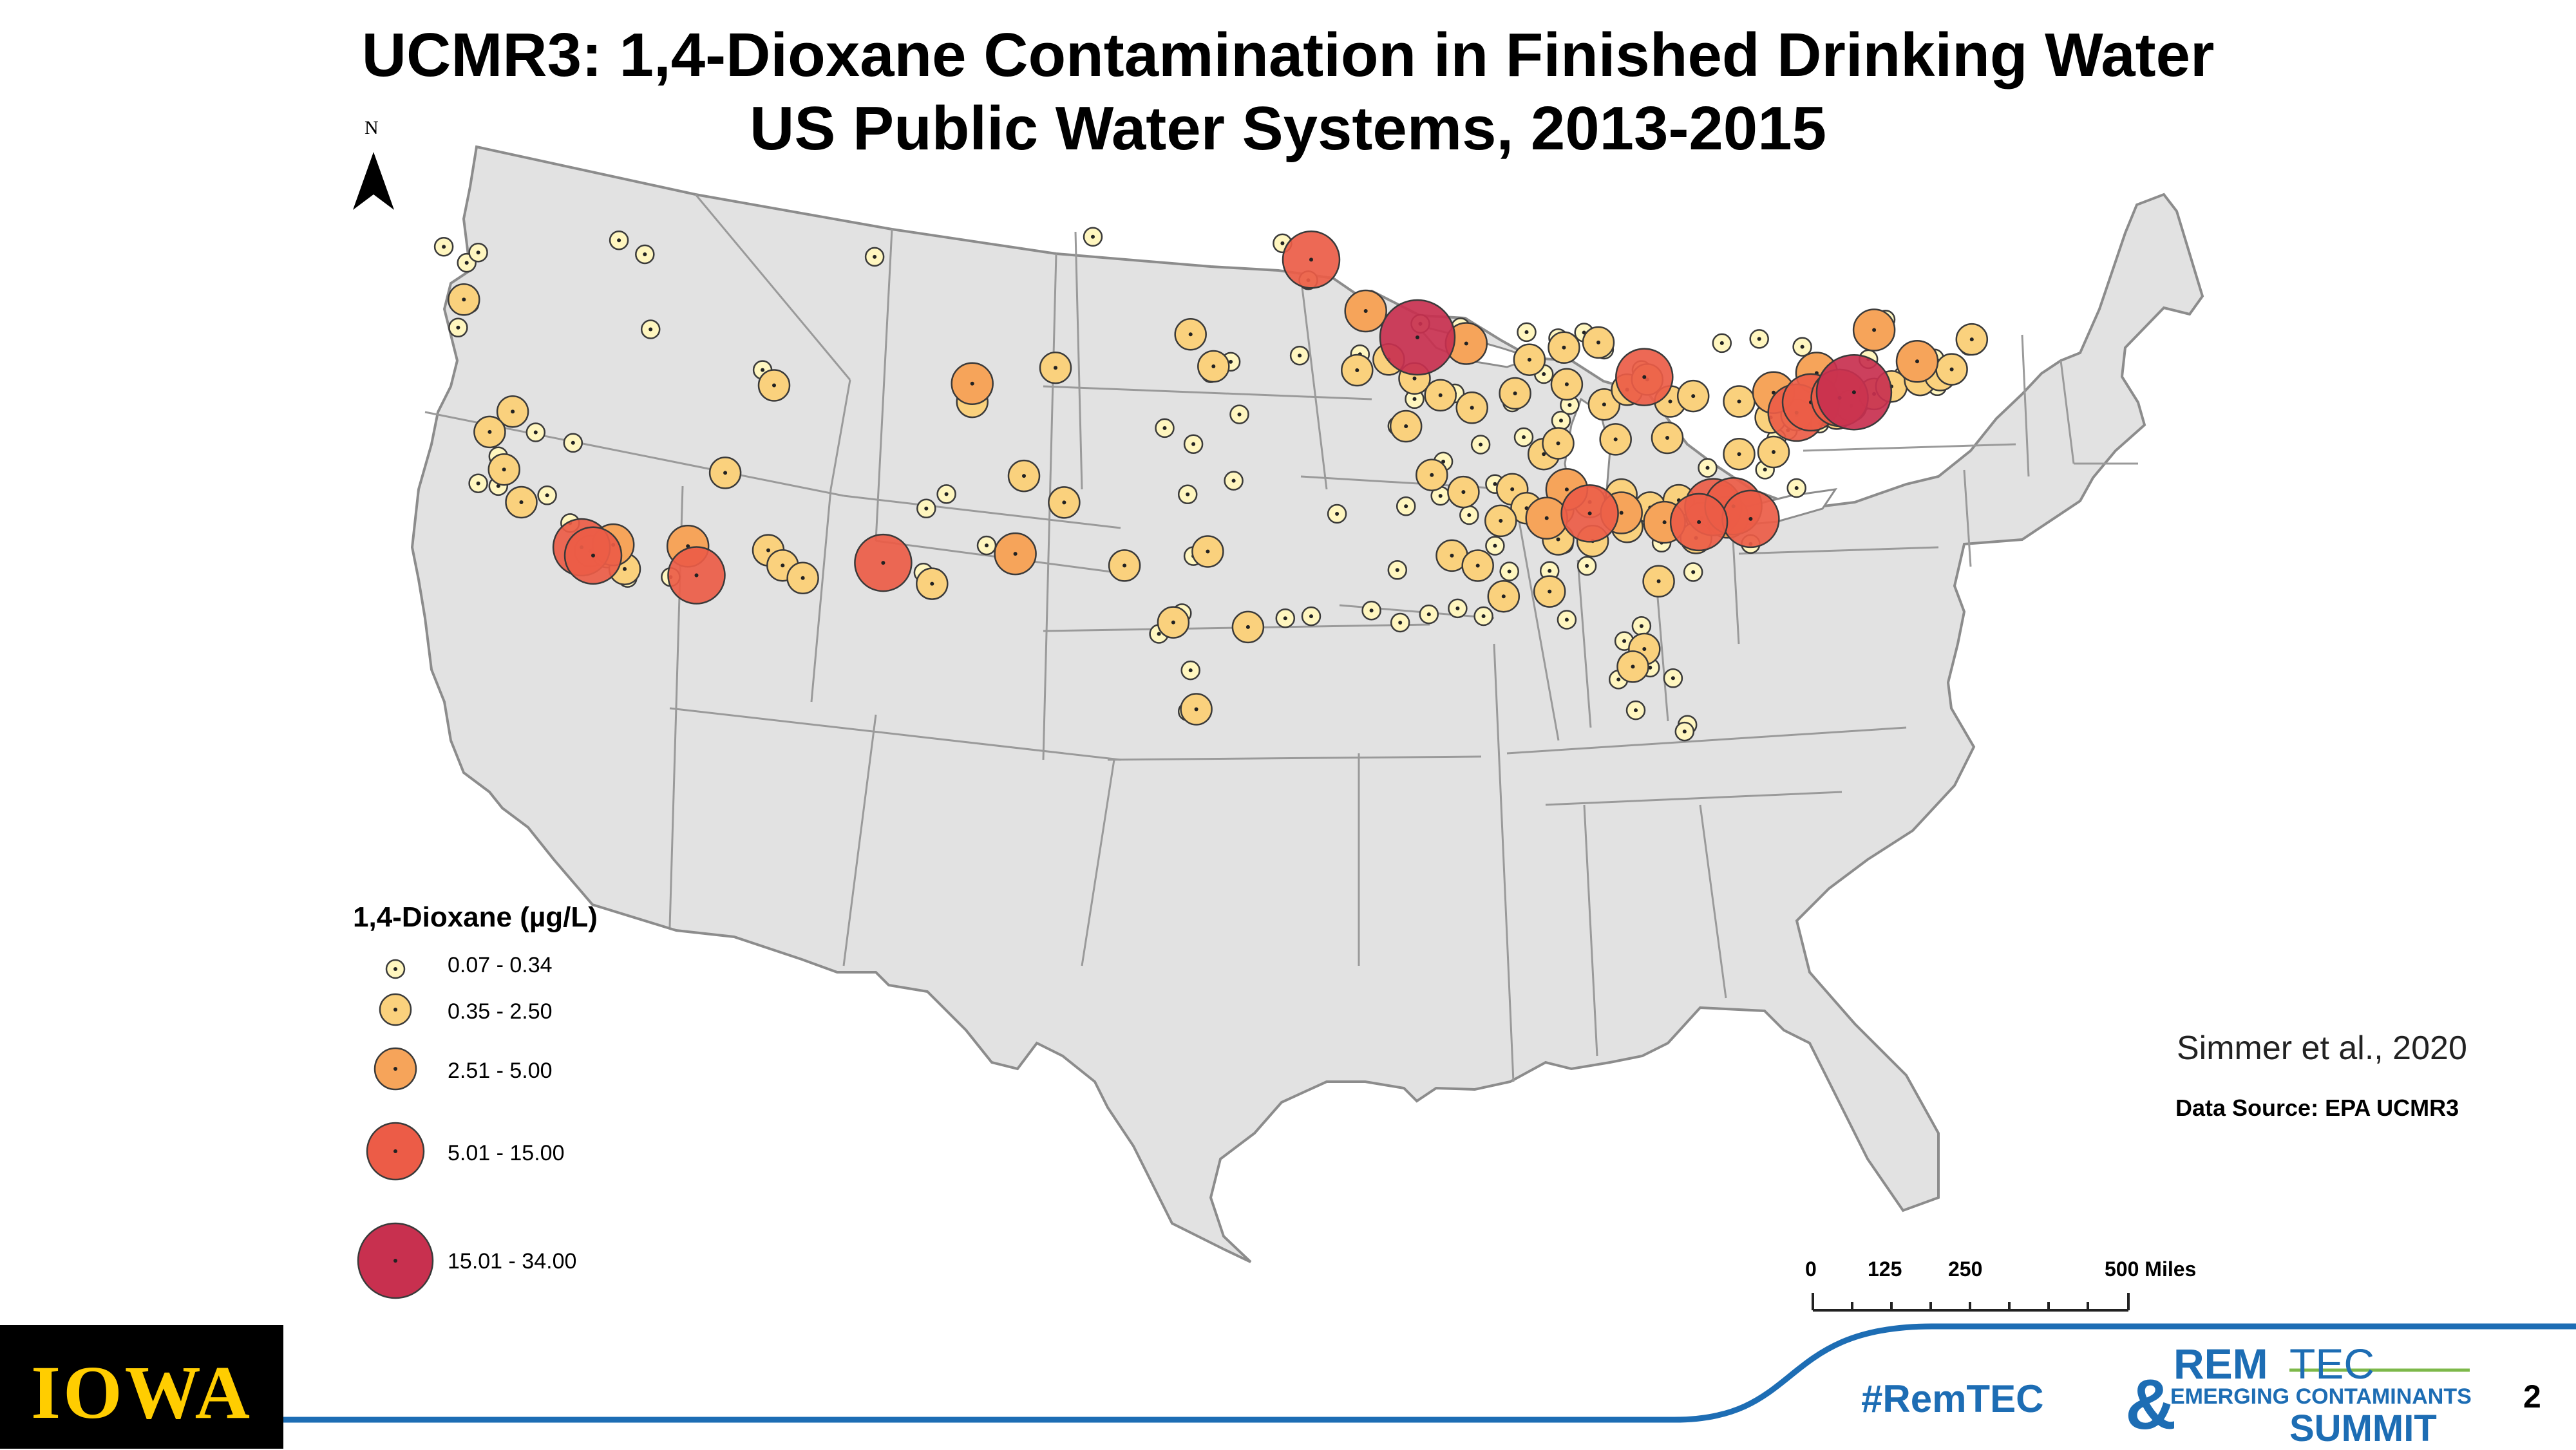 The image size is (2576, 1450). Describe the element at coordinates (2363, 1429) in the screenshot. I see `summit-logo-summit: SUMMIT` at that location.